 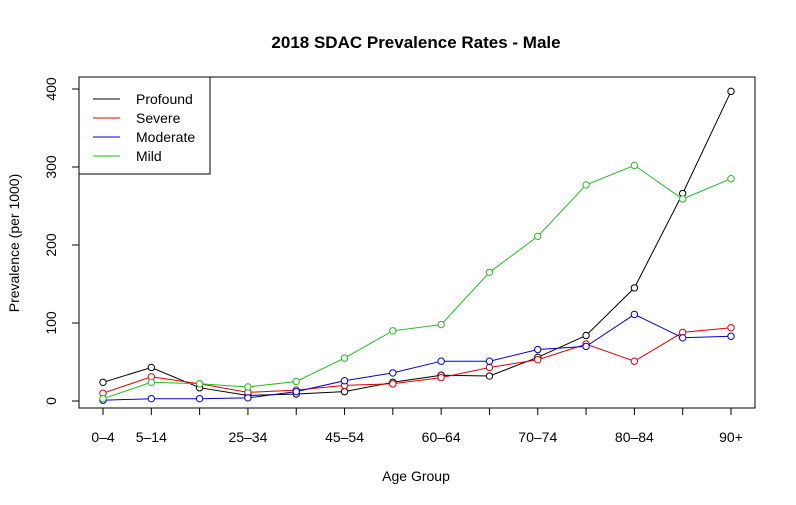 What do you see at coordinates (634, 437) in the screenshot?
I see `x-tick-label: 80–84` at bounding box center [634, 437].